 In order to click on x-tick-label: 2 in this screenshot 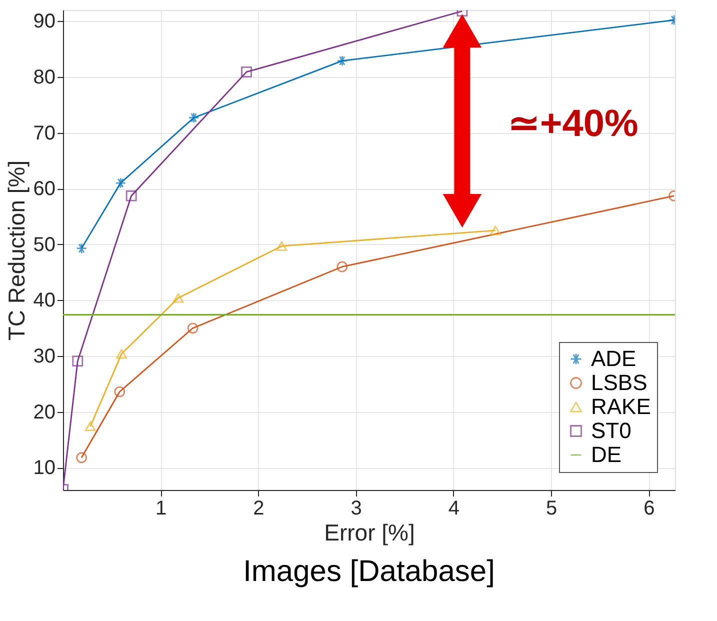, I will do `click(258, 509)`.